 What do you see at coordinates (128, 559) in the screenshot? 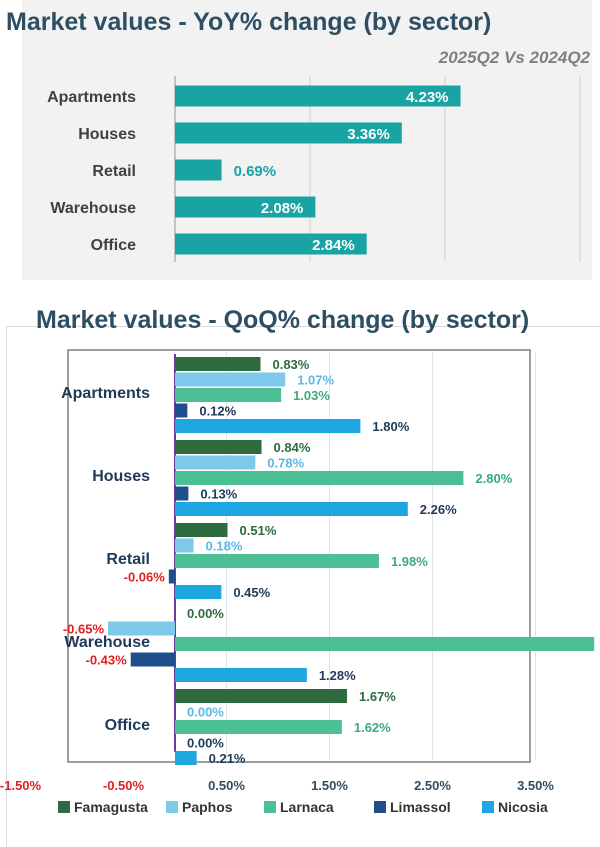
I see `qoq-category-label: Retail` at bounding box center [128, 559].